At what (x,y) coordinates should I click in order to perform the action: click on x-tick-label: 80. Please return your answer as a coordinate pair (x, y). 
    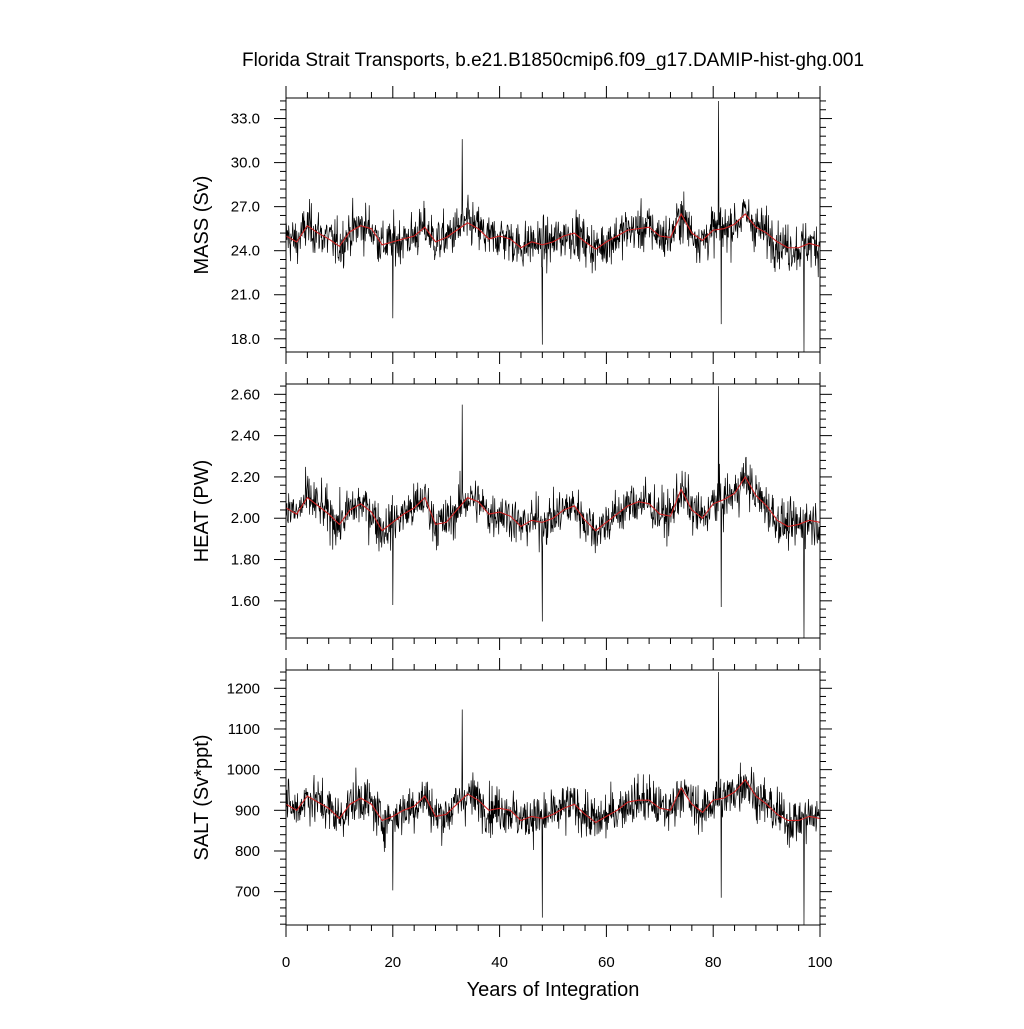
    Looking at the image, I should click on (713, 962).